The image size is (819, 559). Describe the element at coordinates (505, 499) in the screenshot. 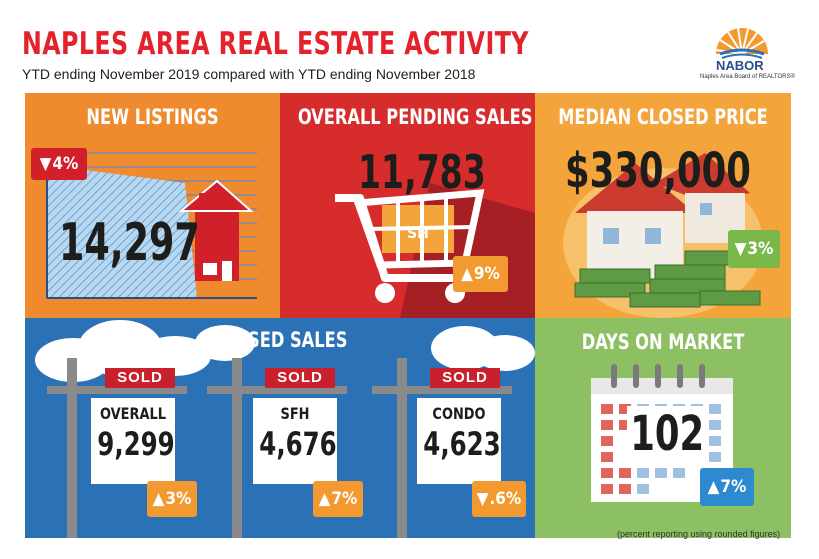

I see `condo-change: .6%` at that location.